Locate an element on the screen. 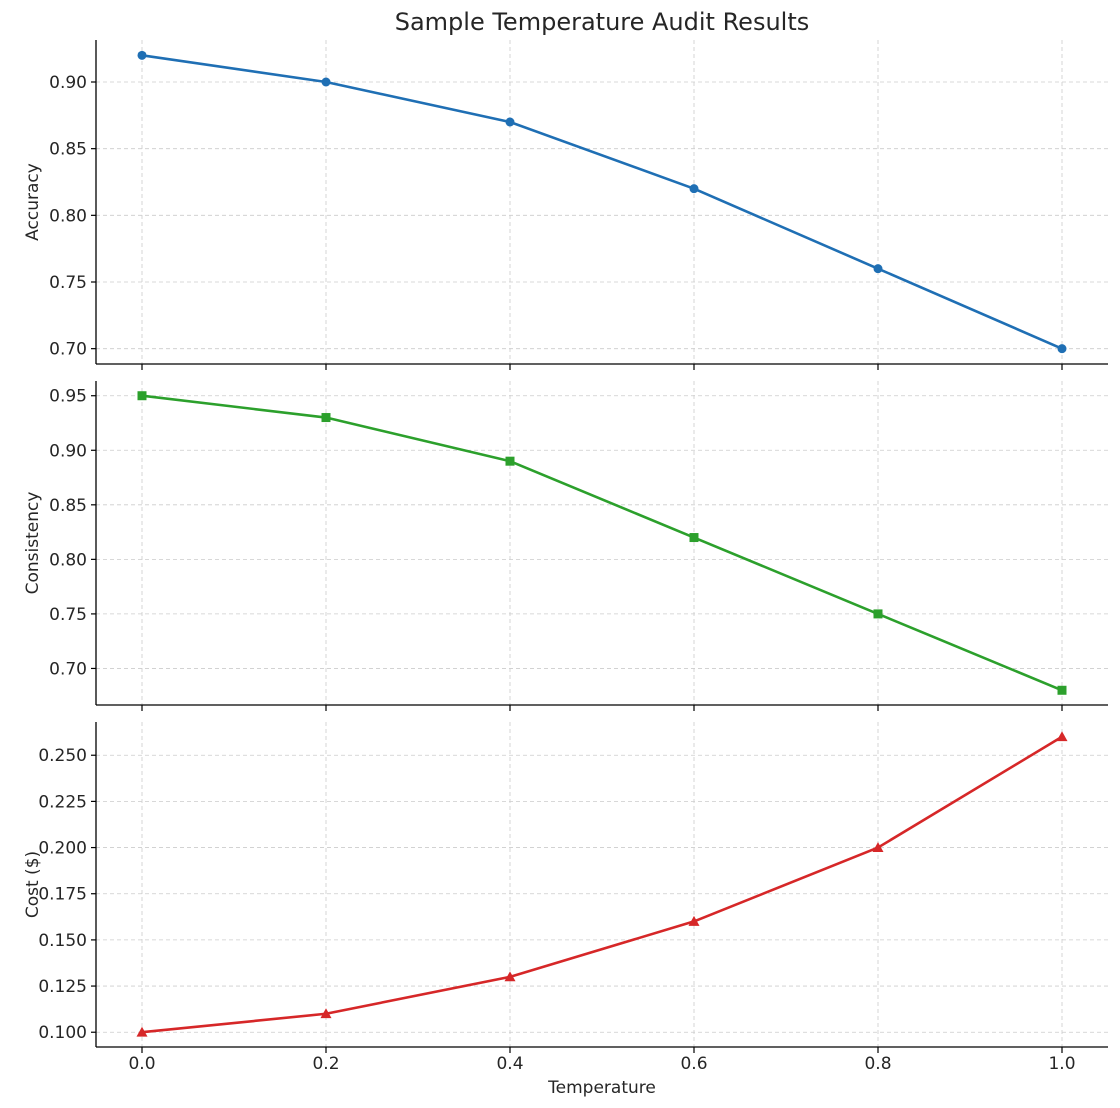 The image size is (1120, 1108). y-axis-label: Accuracy is located at coordinates (33, 202).